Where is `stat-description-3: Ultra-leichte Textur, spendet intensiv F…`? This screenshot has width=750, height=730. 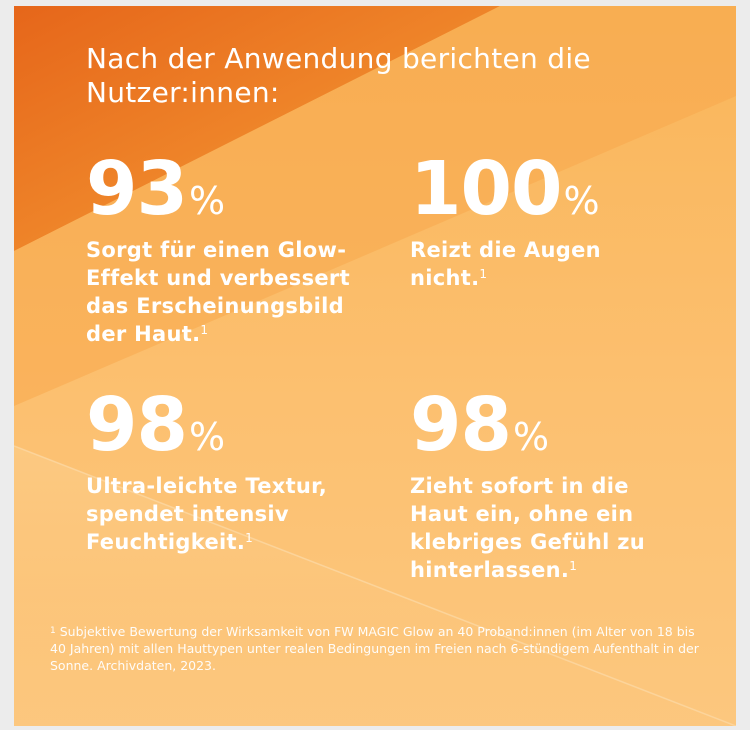
stat-description-3: Ultra-leichte Textur, spendet intensiv F… is located at coordinates (216, 514).